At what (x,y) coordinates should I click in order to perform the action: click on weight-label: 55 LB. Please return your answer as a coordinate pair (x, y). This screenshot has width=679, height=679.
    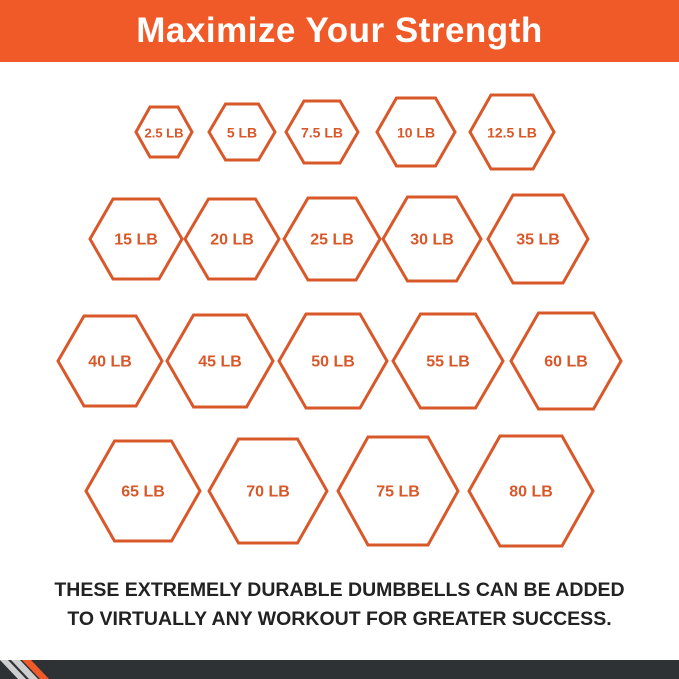
    Looking at the image, I should click on (448, 362).